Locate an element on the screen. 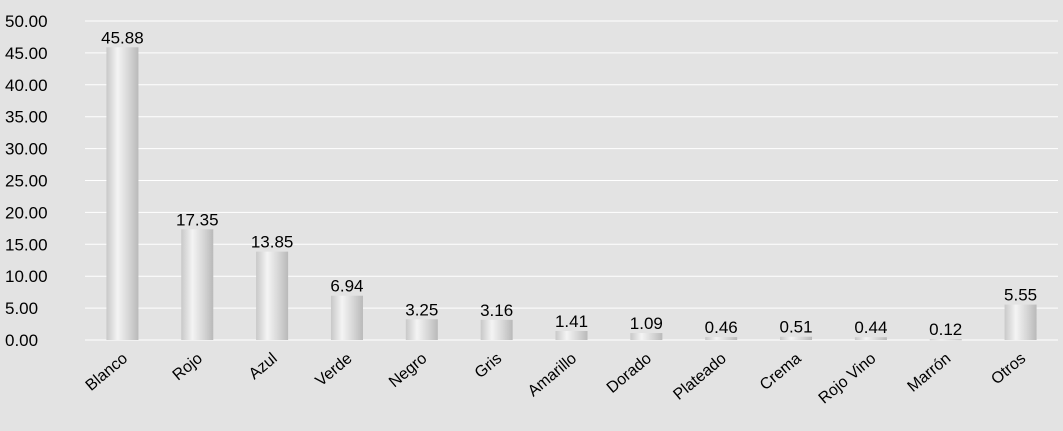 Image resolution: width=1063 pixels, height=431 pixels. category-label: Negro is located at coordinates (408, 370).